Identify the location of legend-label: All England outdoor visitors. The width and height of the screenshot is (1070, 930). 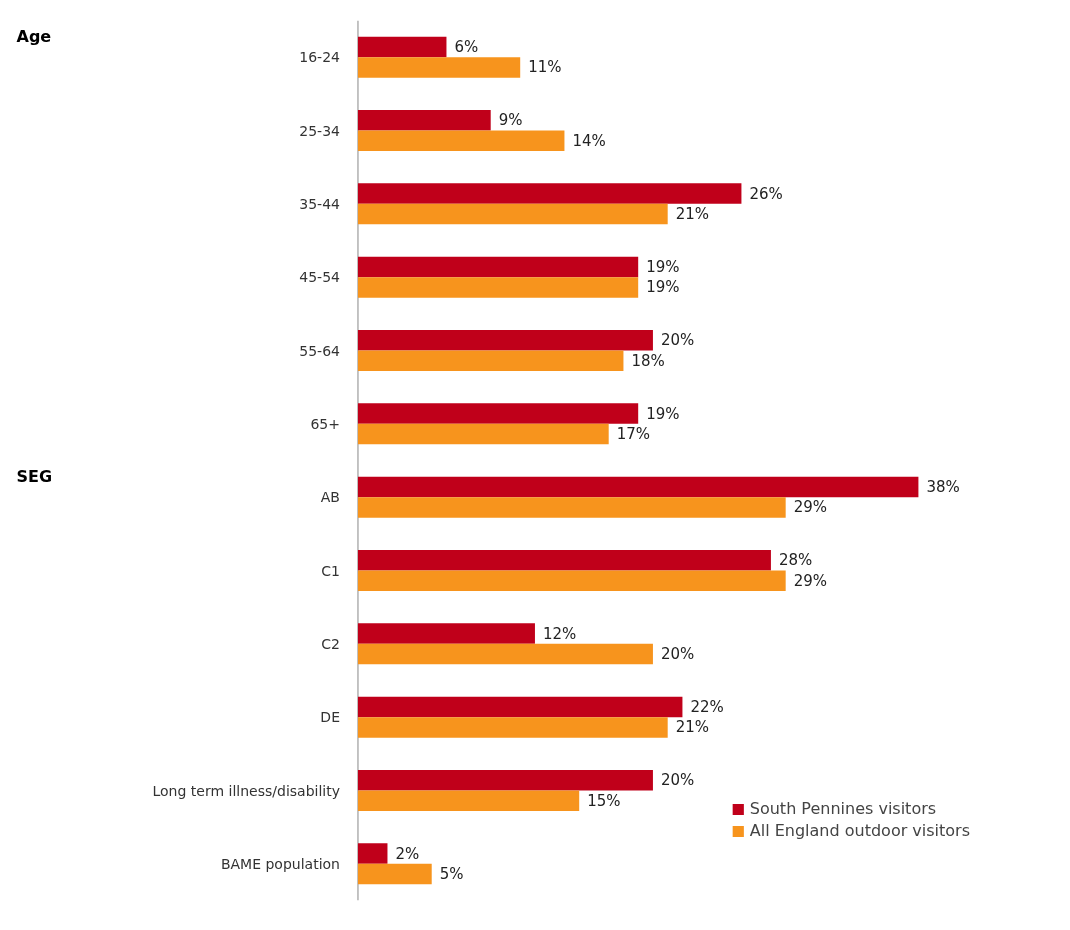
(859, 830).